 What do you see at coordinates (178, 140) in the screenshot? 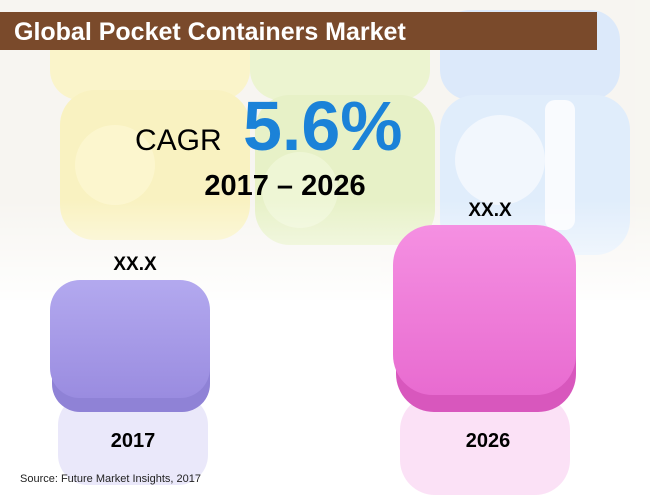
I see `cagr-label: CAGR` at bounding box center [178, 140].